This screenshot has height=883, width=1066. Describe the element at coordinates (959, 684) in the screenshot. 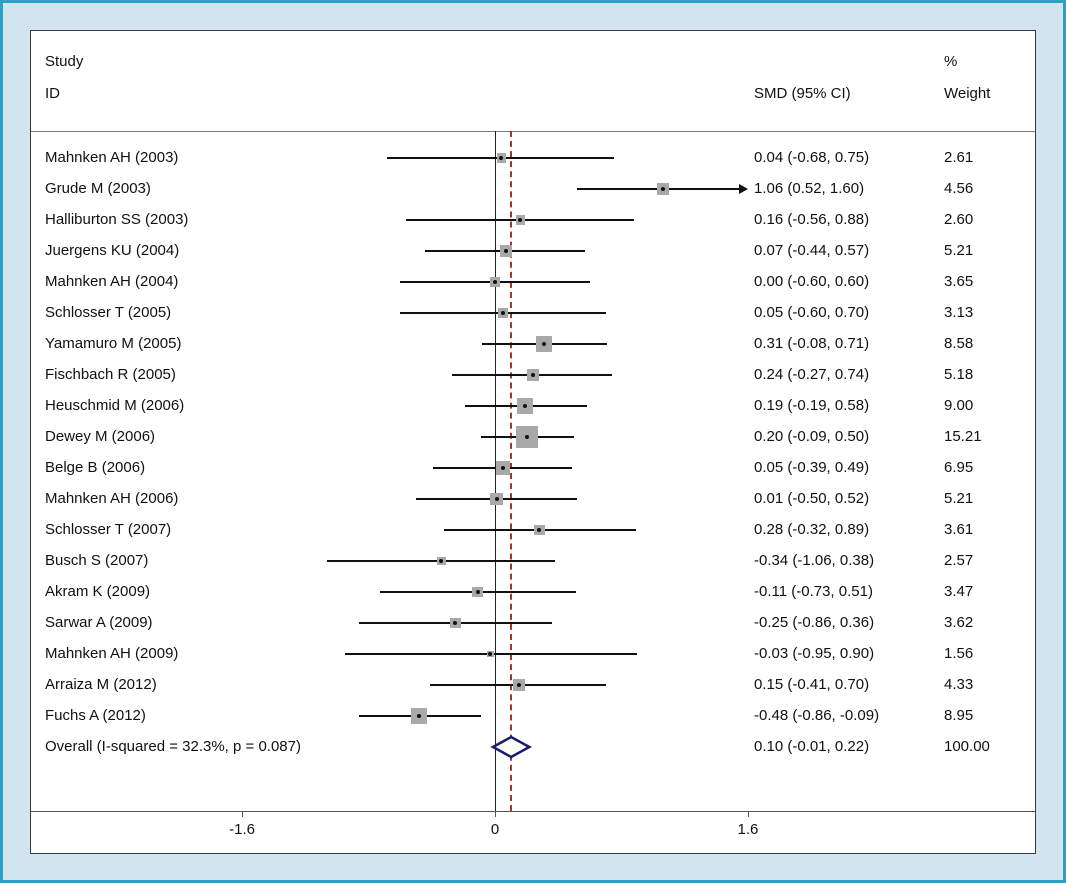

I see `weight-value: 4.33` at that location.